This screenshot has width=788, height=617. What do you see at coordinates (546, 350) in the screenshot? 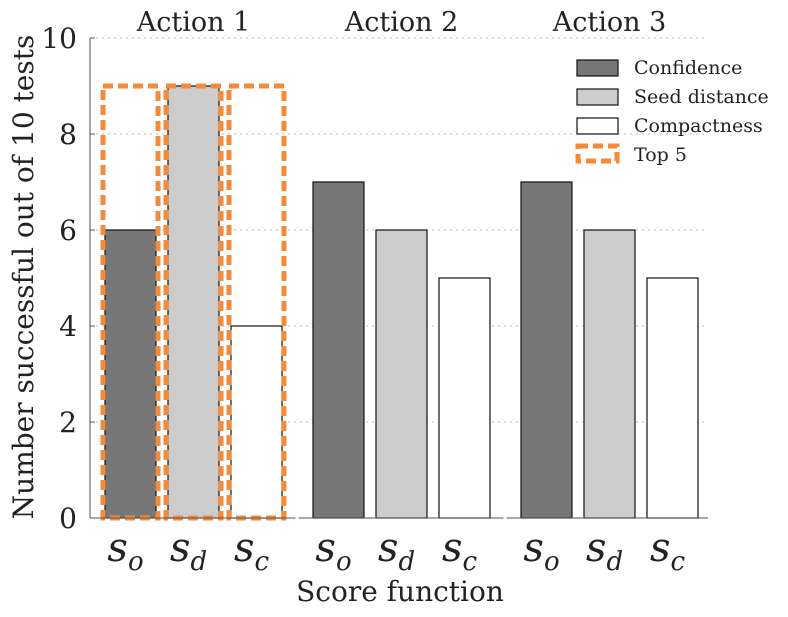
I see `bar-action-3-s-o` at bounding box center [546, 350].